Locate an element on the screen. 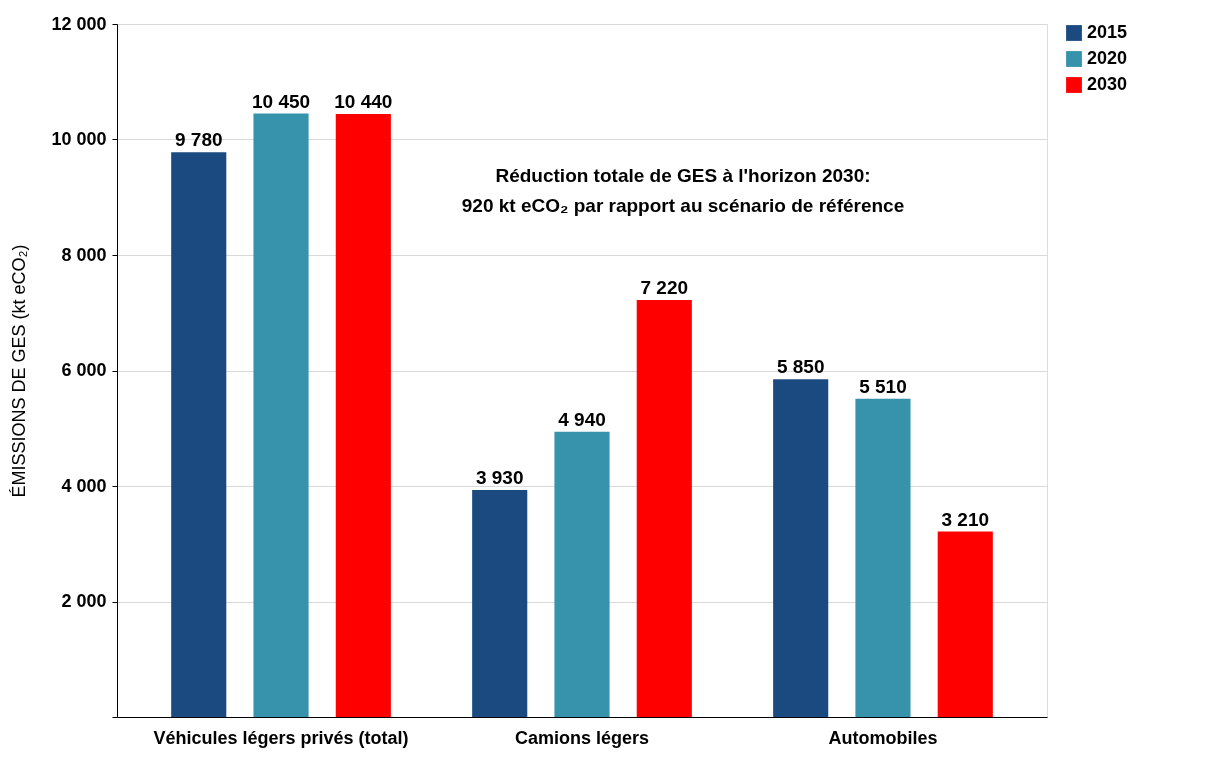 This screenshot has width=1205, height=757. data-label: 9 780 is located at coordinates (198, 140).